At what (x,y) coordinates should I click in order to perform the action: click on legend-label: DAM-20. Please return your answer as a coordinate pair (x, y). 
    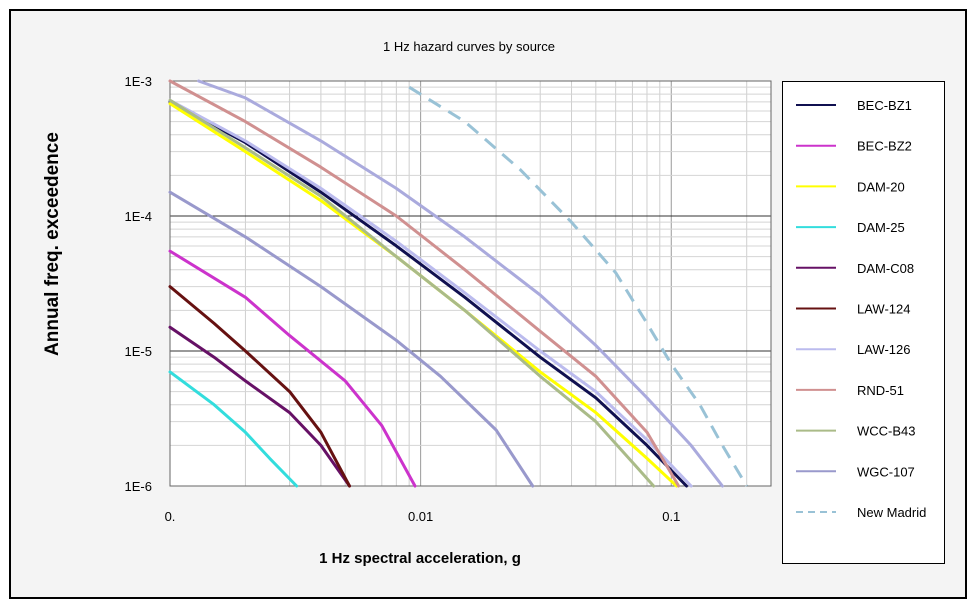
    Looking at the image, I should click on (881, 186).